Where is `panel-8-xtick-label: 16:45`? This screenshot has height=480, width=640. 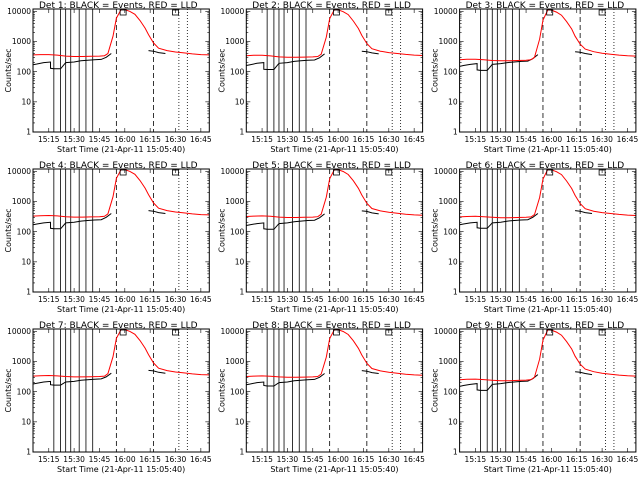
panel-8-xtick-label: 16:45 is located at coordinates (414, 459).